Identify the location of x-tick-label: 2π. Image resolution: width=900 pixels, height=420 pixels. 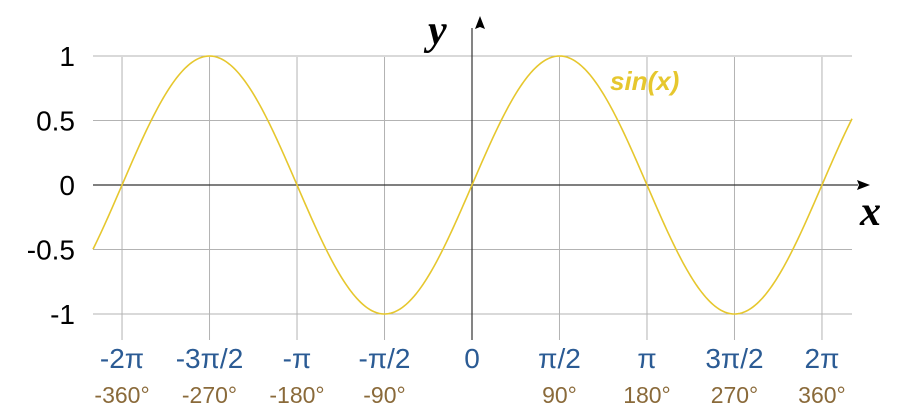
(822, 358).